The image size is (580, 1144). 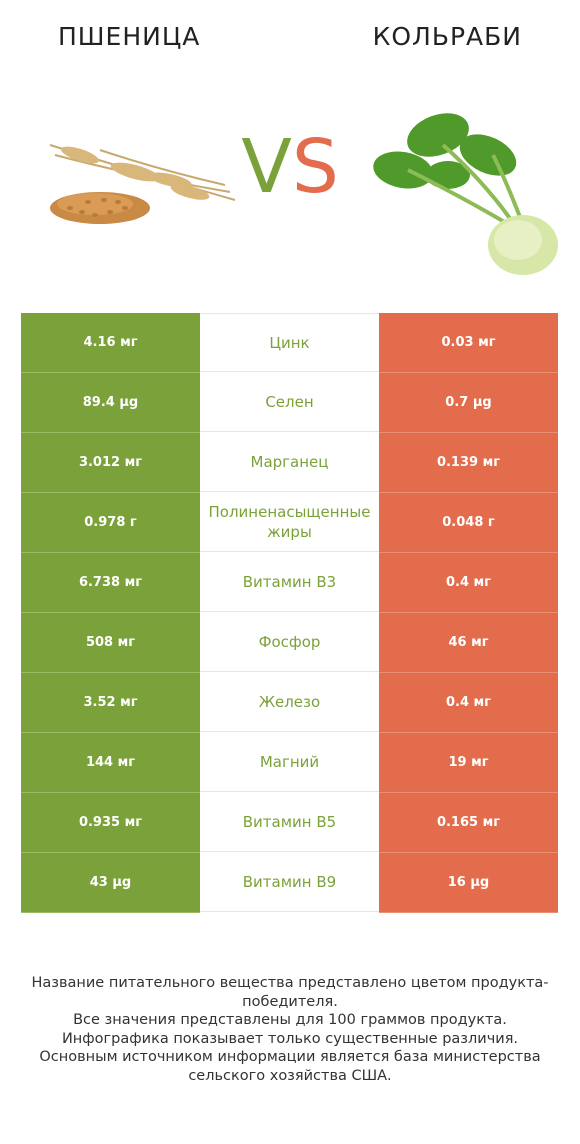 I want to click on nutrient-name-cell: Марганец, so click(x=289, y=462).